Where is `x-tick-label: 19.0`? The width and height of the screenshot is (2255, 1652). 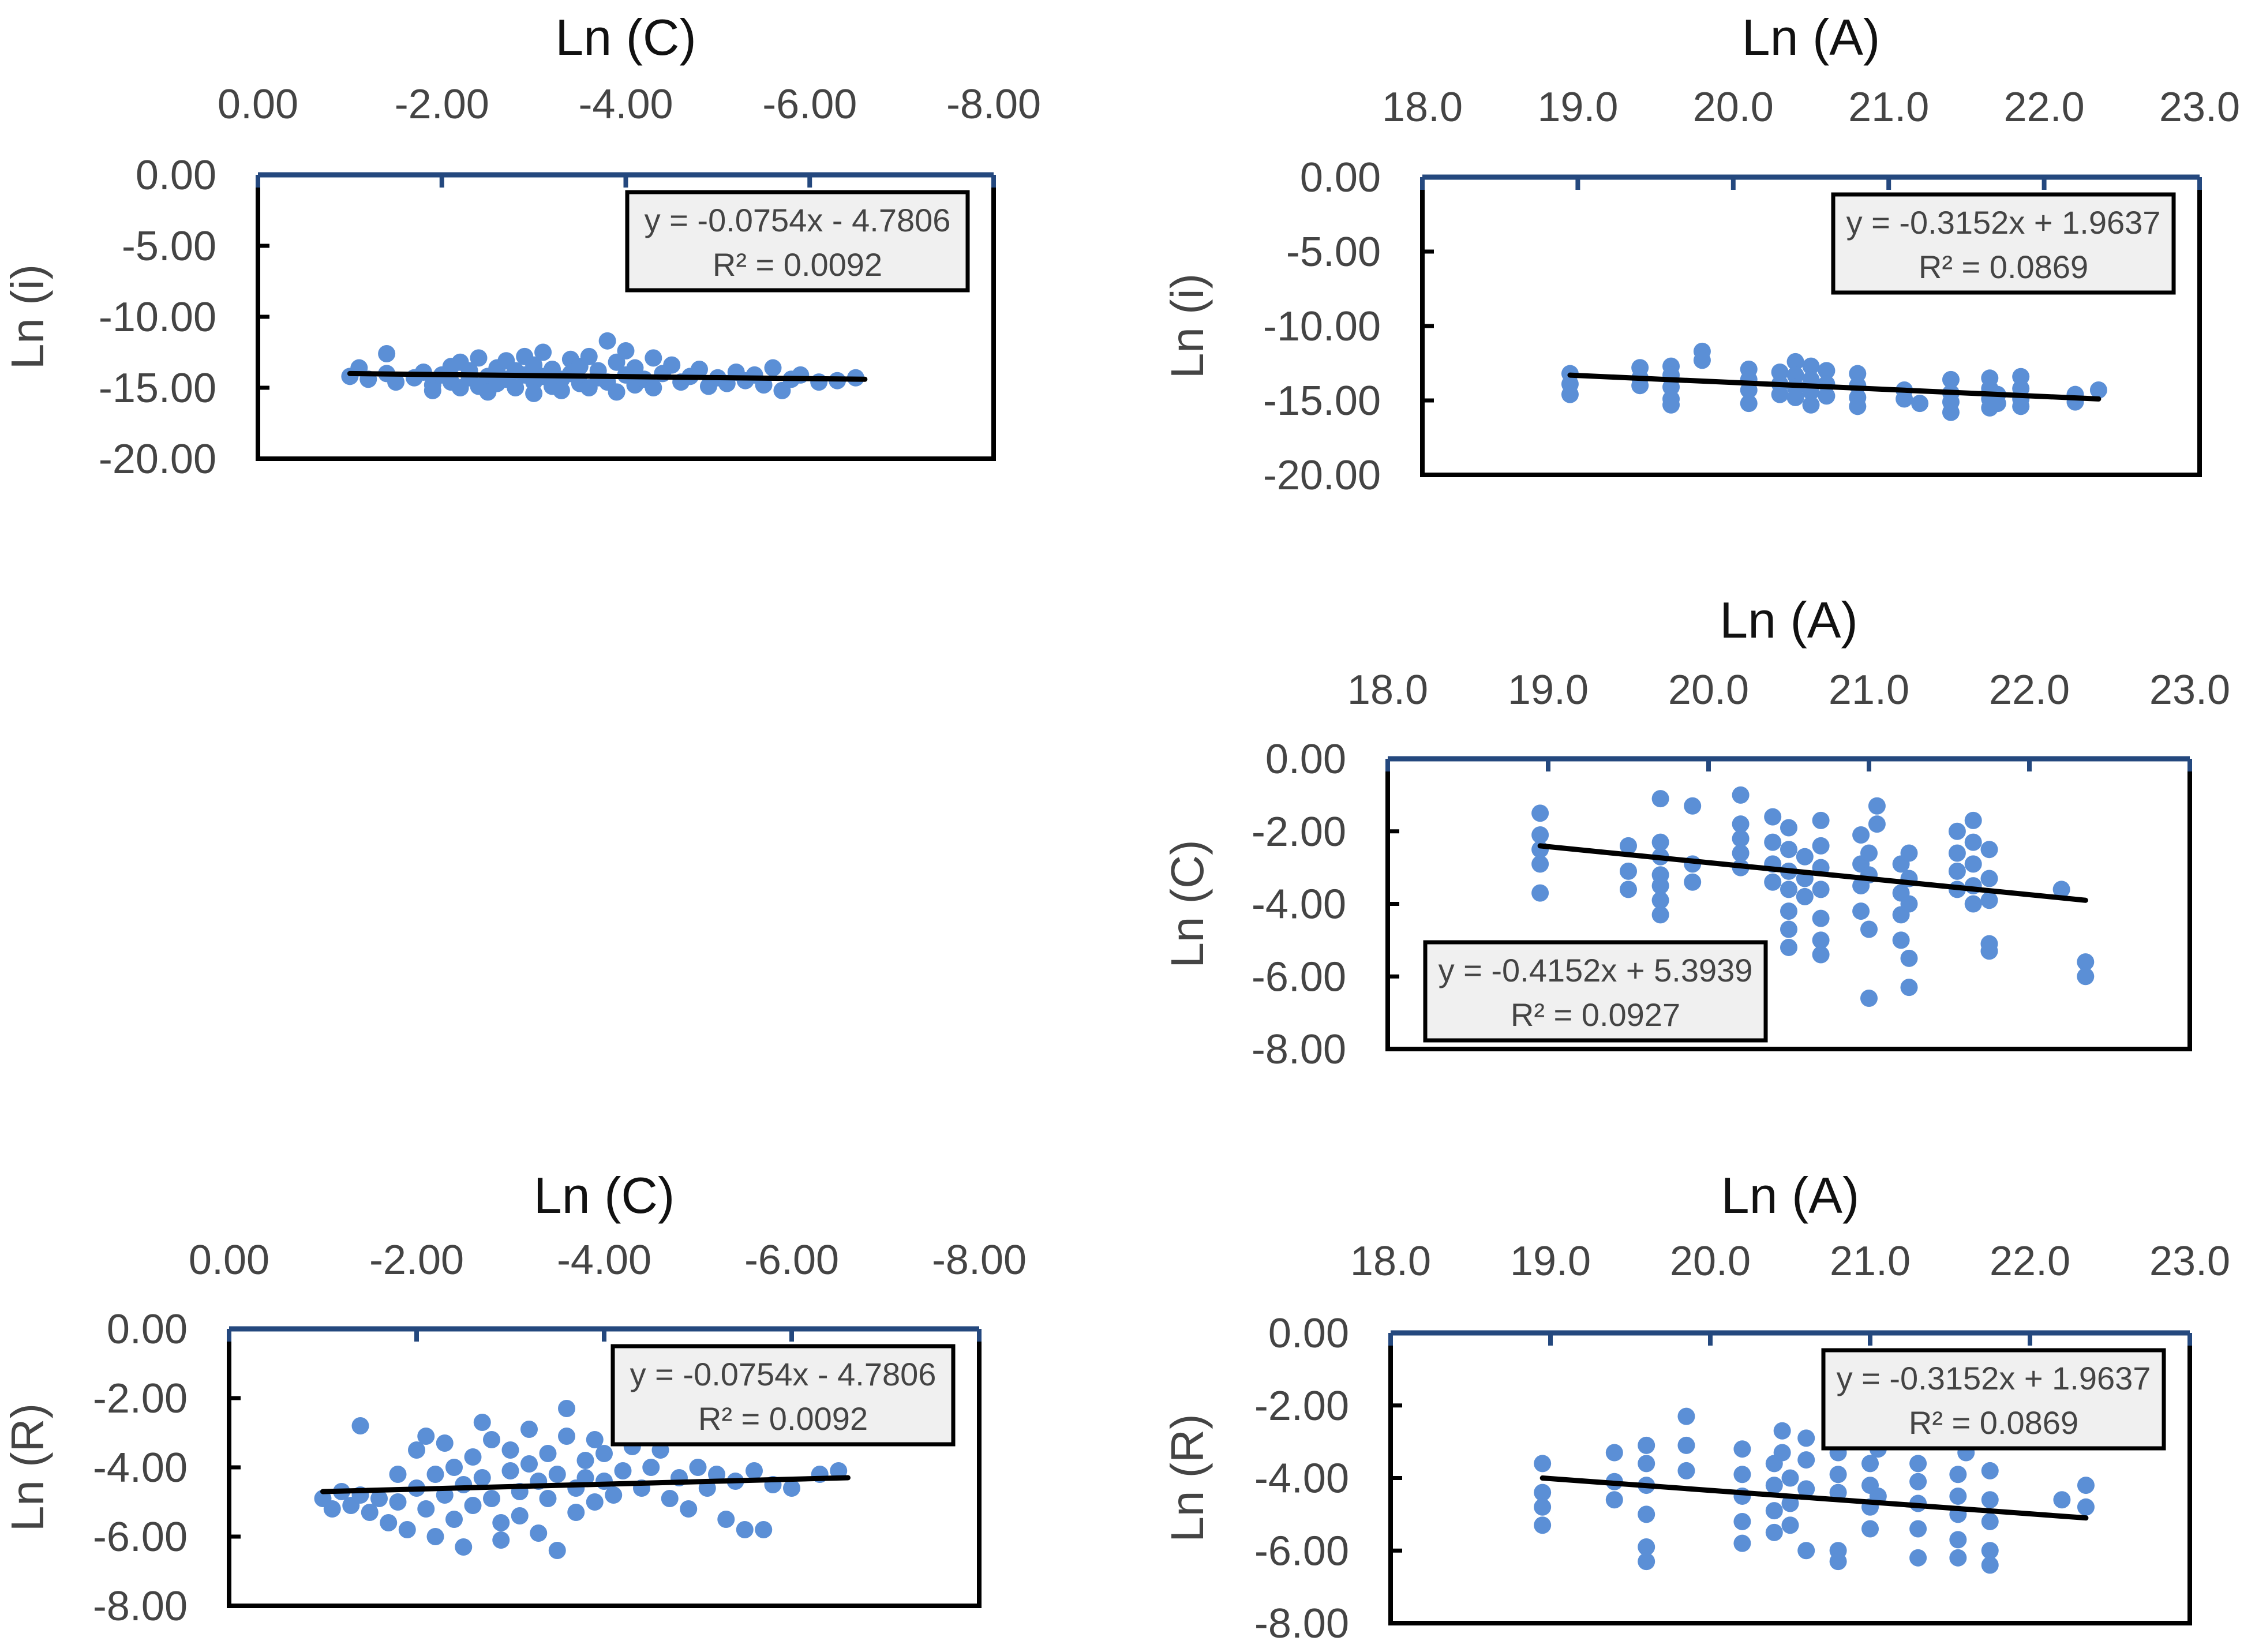
x-tick-label: 19.0 is located at coordinates (1577, 107).